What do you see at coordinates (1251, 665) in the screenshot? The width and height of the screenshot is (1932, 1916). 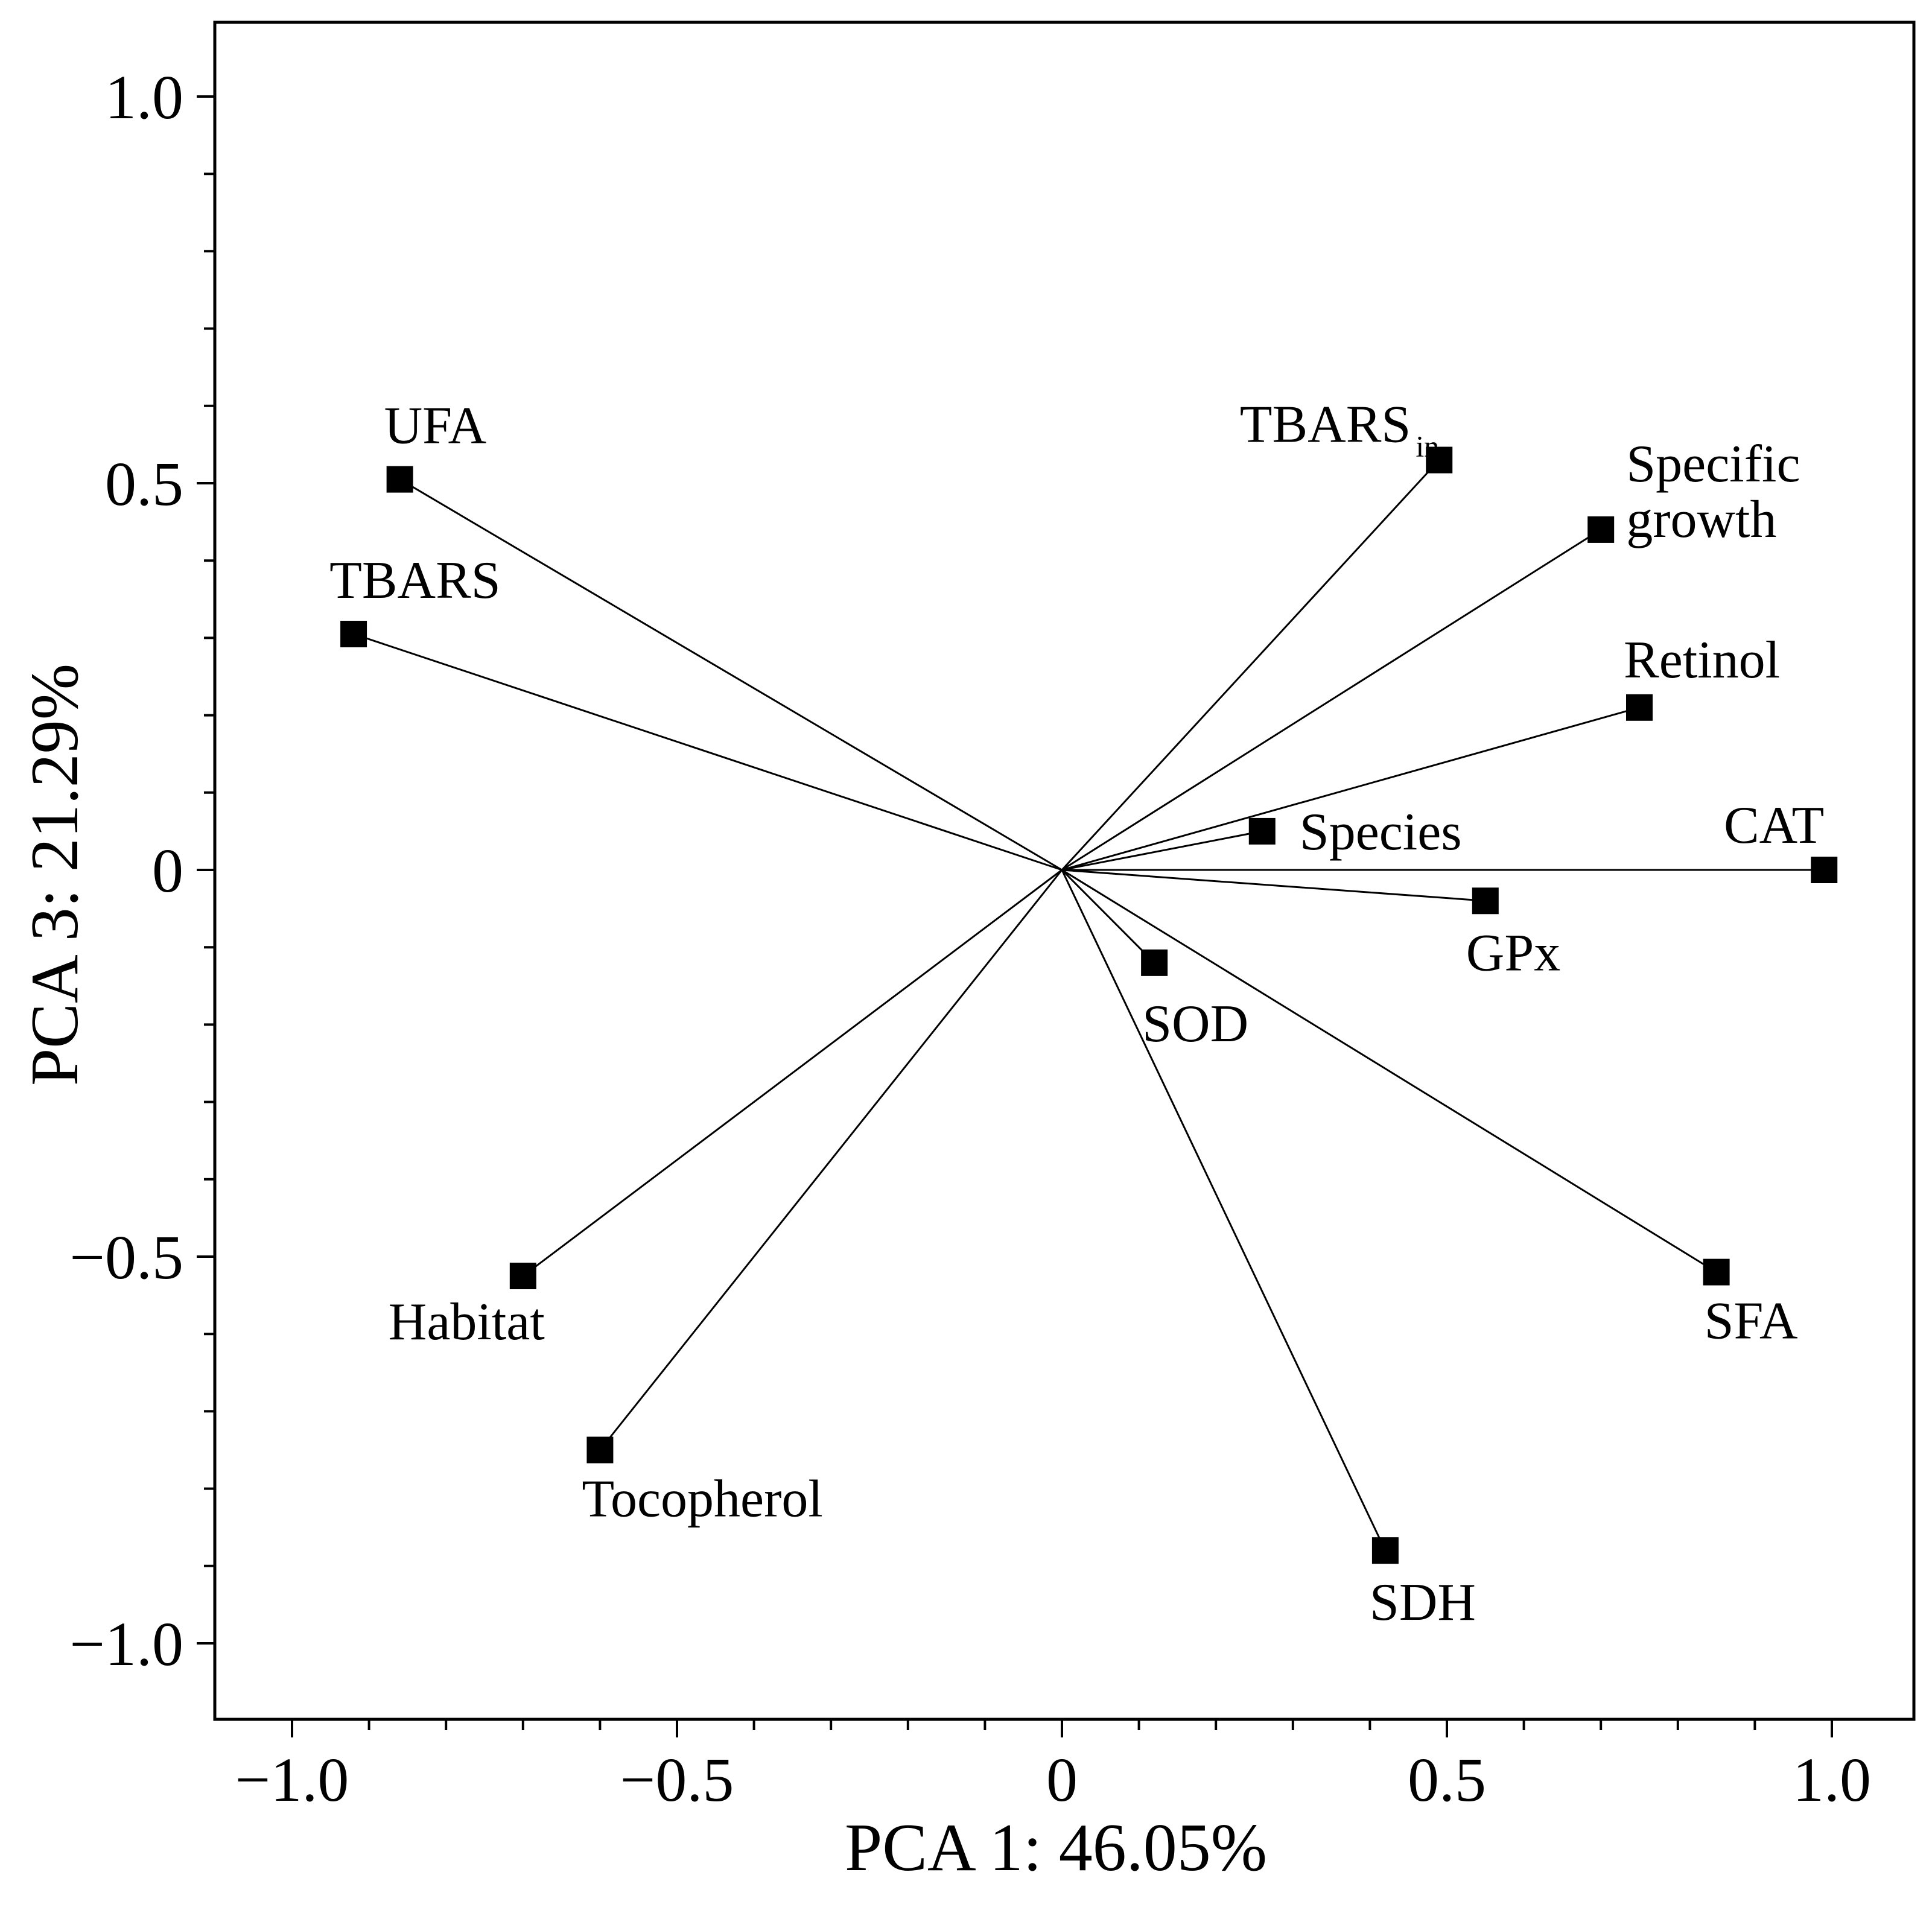 I see `vector-tbars-in` at bounding box center [1251, 665].